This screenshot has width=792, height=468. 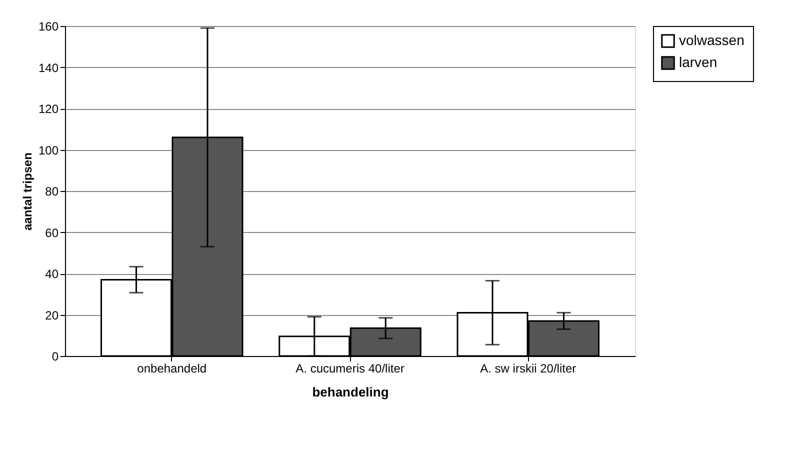 I want to click on x-tick-label: A. cucumeris 40/liter, so click(x=350, y=369).